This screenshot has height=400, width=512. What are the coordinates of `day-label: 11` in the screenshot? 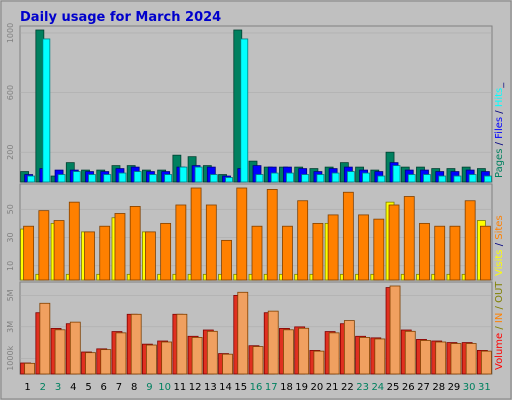 It's located at (180, 387).